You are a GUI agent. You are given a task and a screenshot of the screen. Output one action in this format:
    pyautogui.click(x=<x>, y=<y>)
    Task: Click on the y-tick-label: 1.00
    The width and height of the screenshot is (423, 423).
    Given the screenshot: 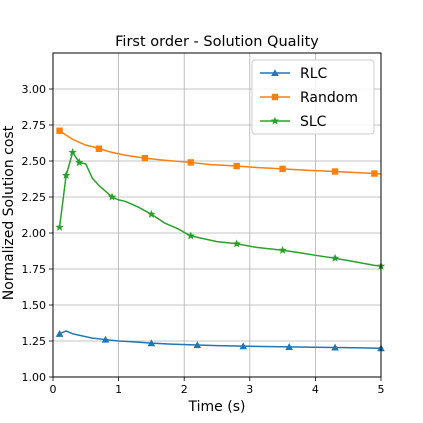 What is the action you would take?
    pyautogui.click(x=34, y=377)
    